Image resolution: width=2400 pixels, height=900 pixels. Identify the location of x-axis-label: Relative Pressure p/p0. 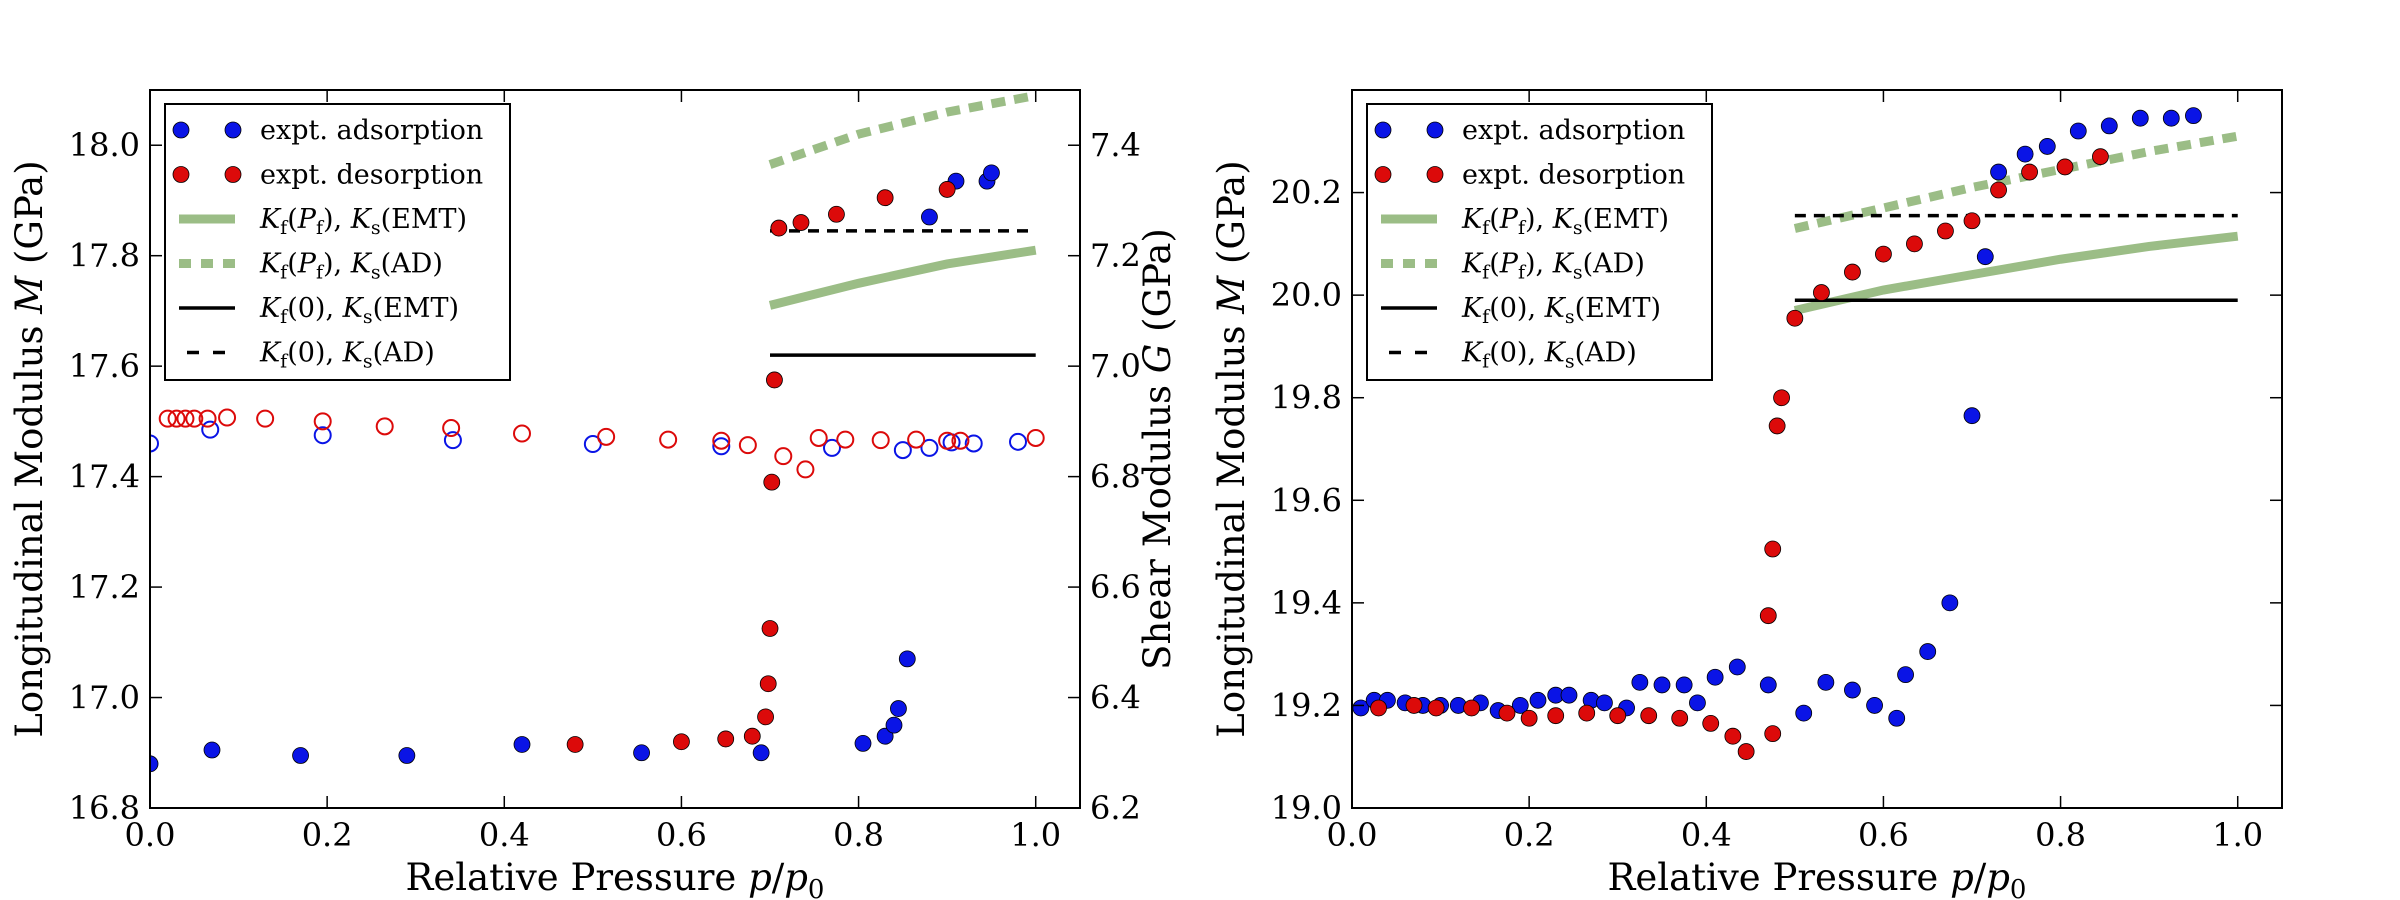
(615, 878).